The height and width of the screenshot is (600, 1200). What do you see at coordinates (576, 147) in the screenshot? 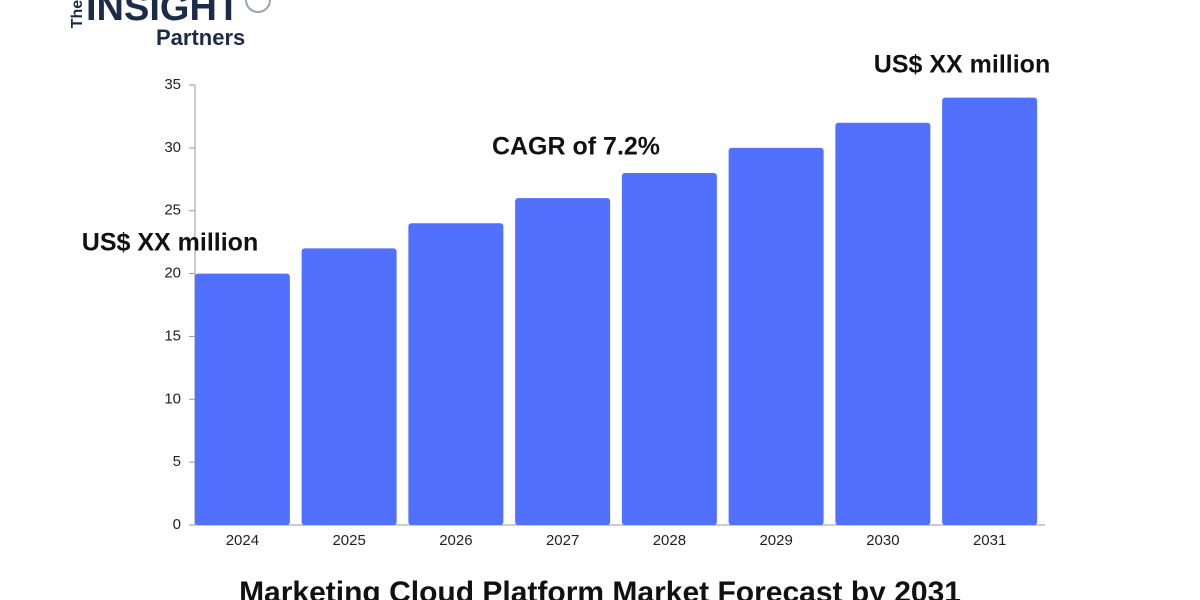
I see `annotation: CAGR of 7.2%` at bounding box center [576, 147].